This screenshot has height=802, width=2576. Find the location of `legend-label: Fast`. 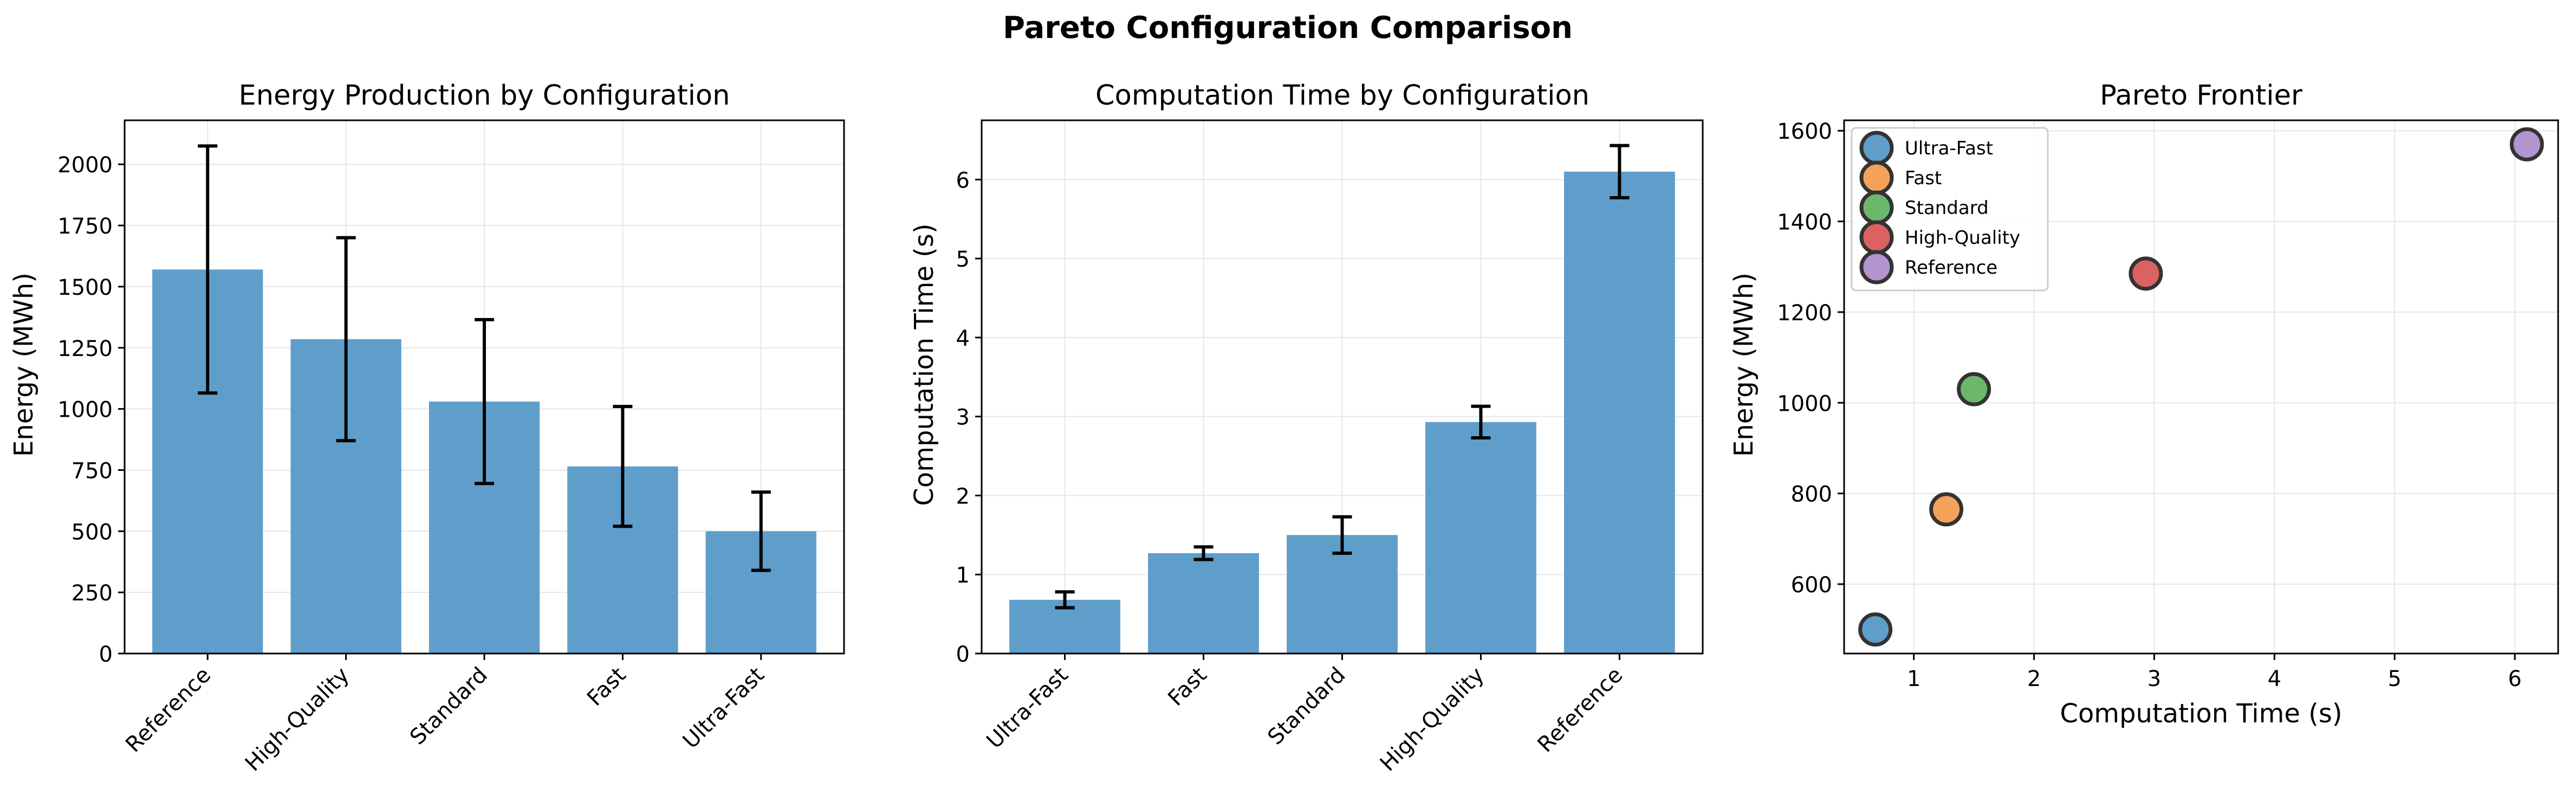

legend-label: Fast is located at coordinates (1923, 178).